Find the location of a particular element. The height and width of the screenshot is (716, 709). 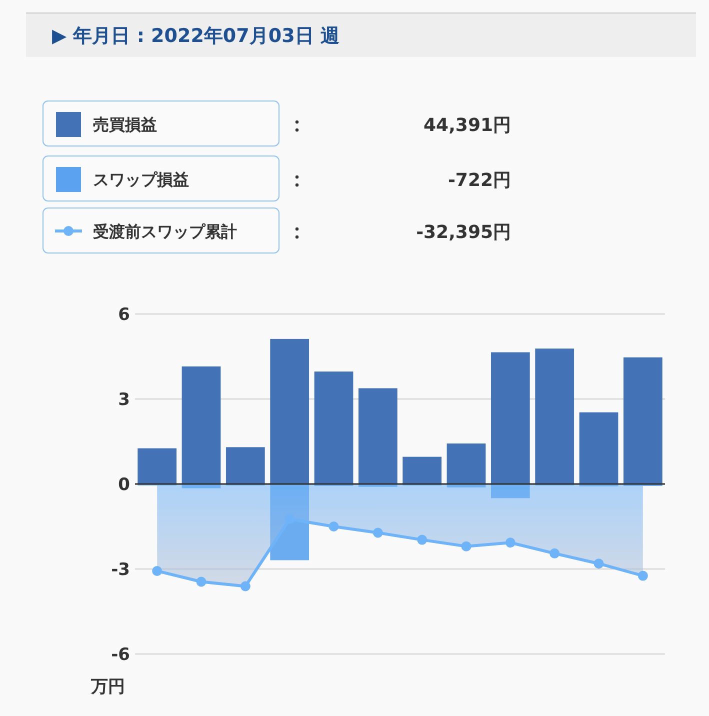

legend-label: 受渡前スワップ累計 is located at coordinates (164, 231).